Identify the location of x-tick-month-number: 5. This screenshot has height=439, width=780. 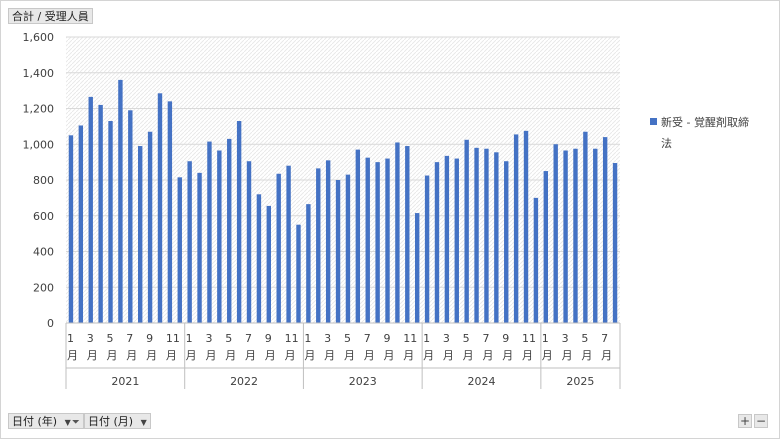
(110, 338).